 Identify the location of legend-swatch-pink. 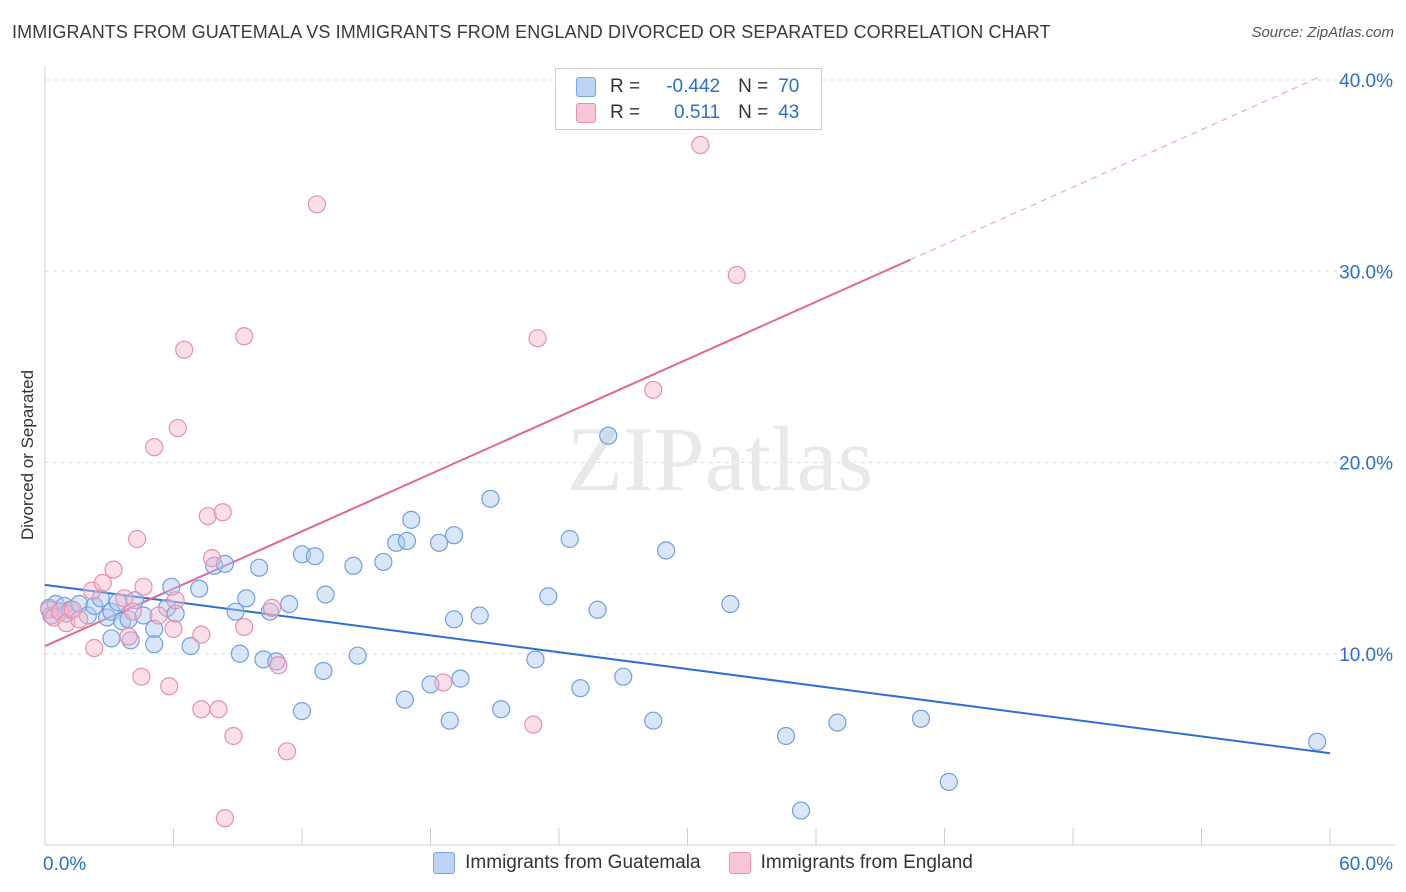
(586, 113).